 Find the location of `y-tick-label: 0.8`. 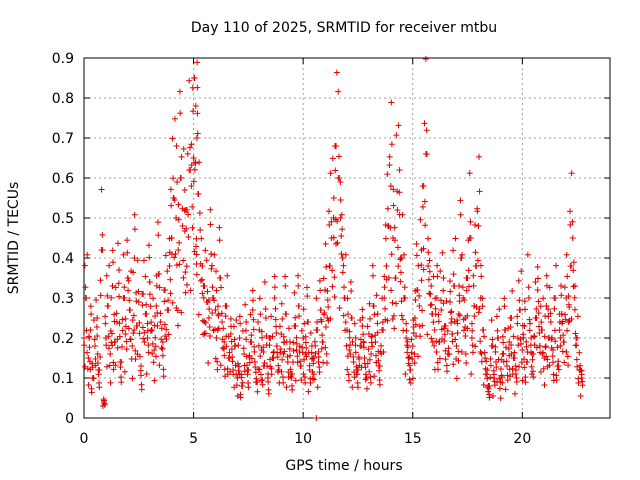

y-tick-label: 0.8 is located at coordinates (63, 99).